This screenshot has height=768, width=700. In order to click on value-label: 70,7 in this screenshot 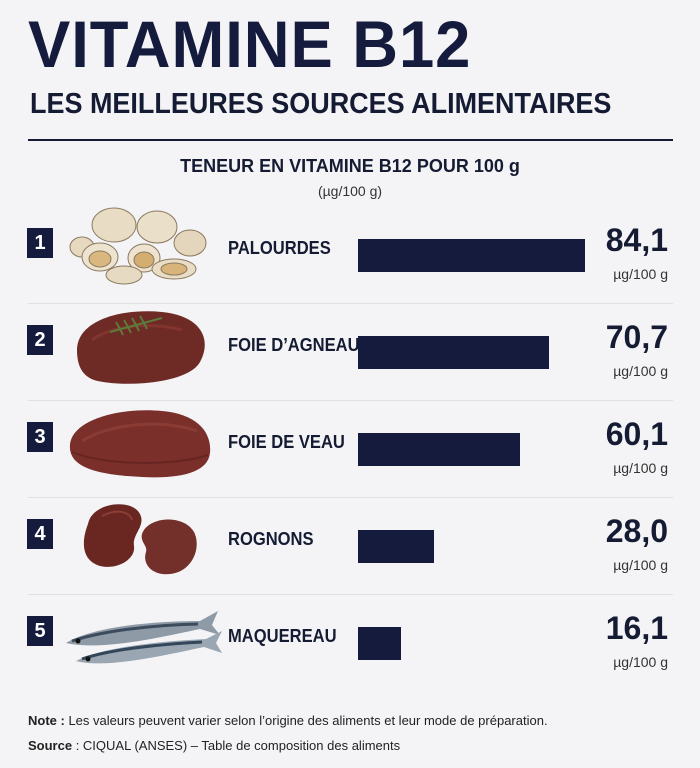, I will do `click(636, 337)`.